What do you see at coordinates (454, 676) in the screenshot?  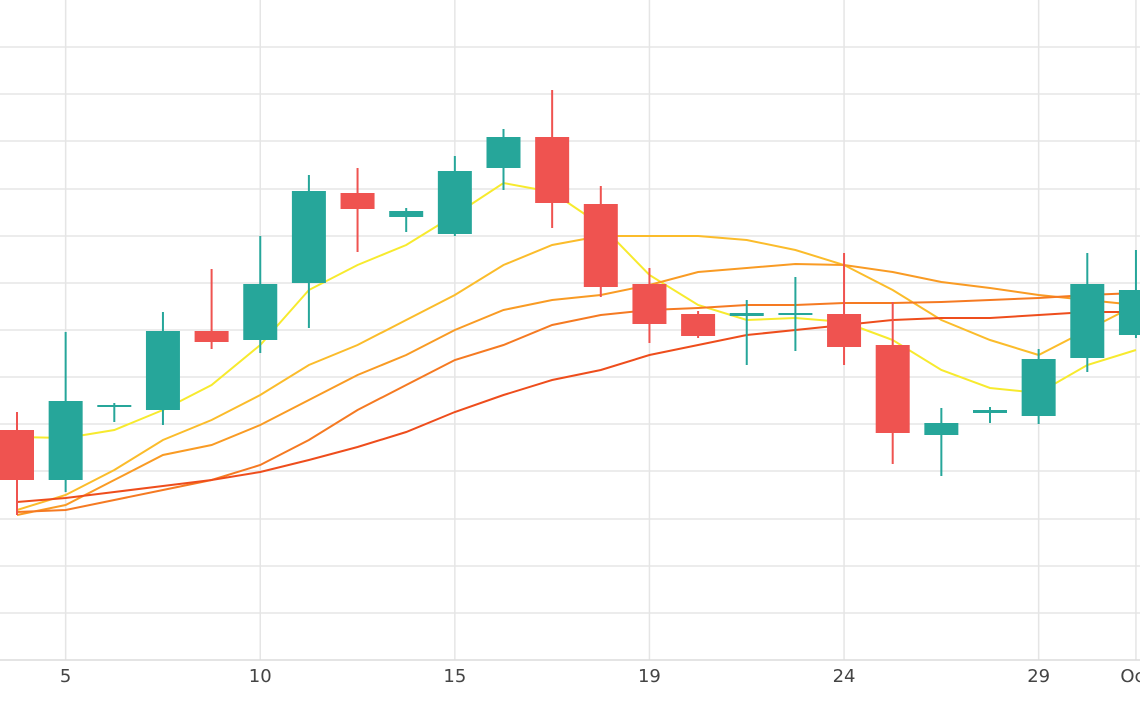 I see `x-tick-label: 15` at bounding box center [454, 676].